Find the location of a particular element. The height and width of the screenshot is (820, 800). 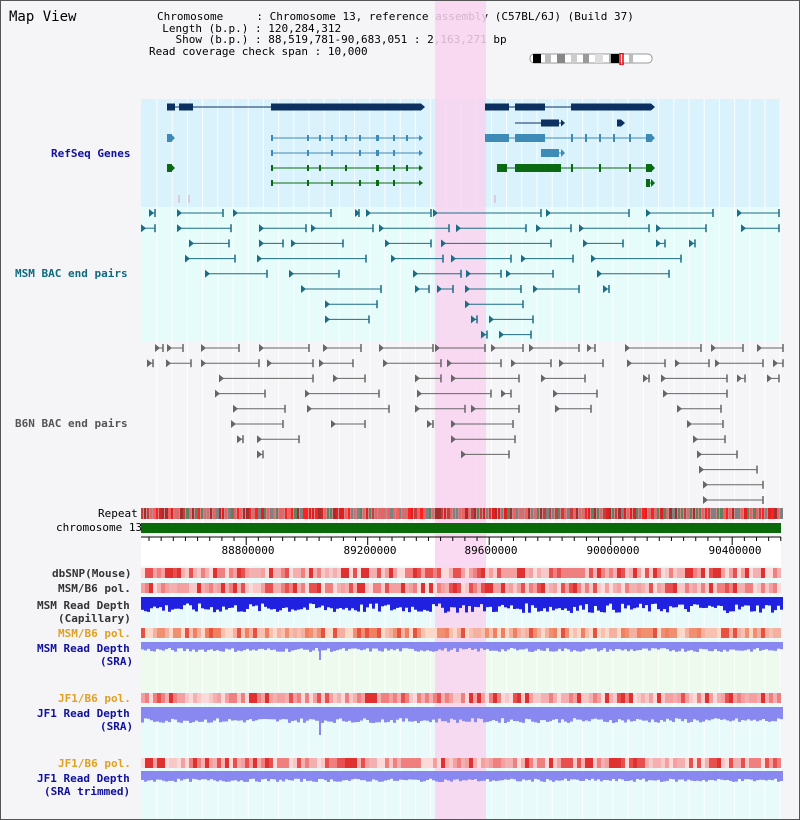

gene-6-exon is located at coordinates (407, 138).